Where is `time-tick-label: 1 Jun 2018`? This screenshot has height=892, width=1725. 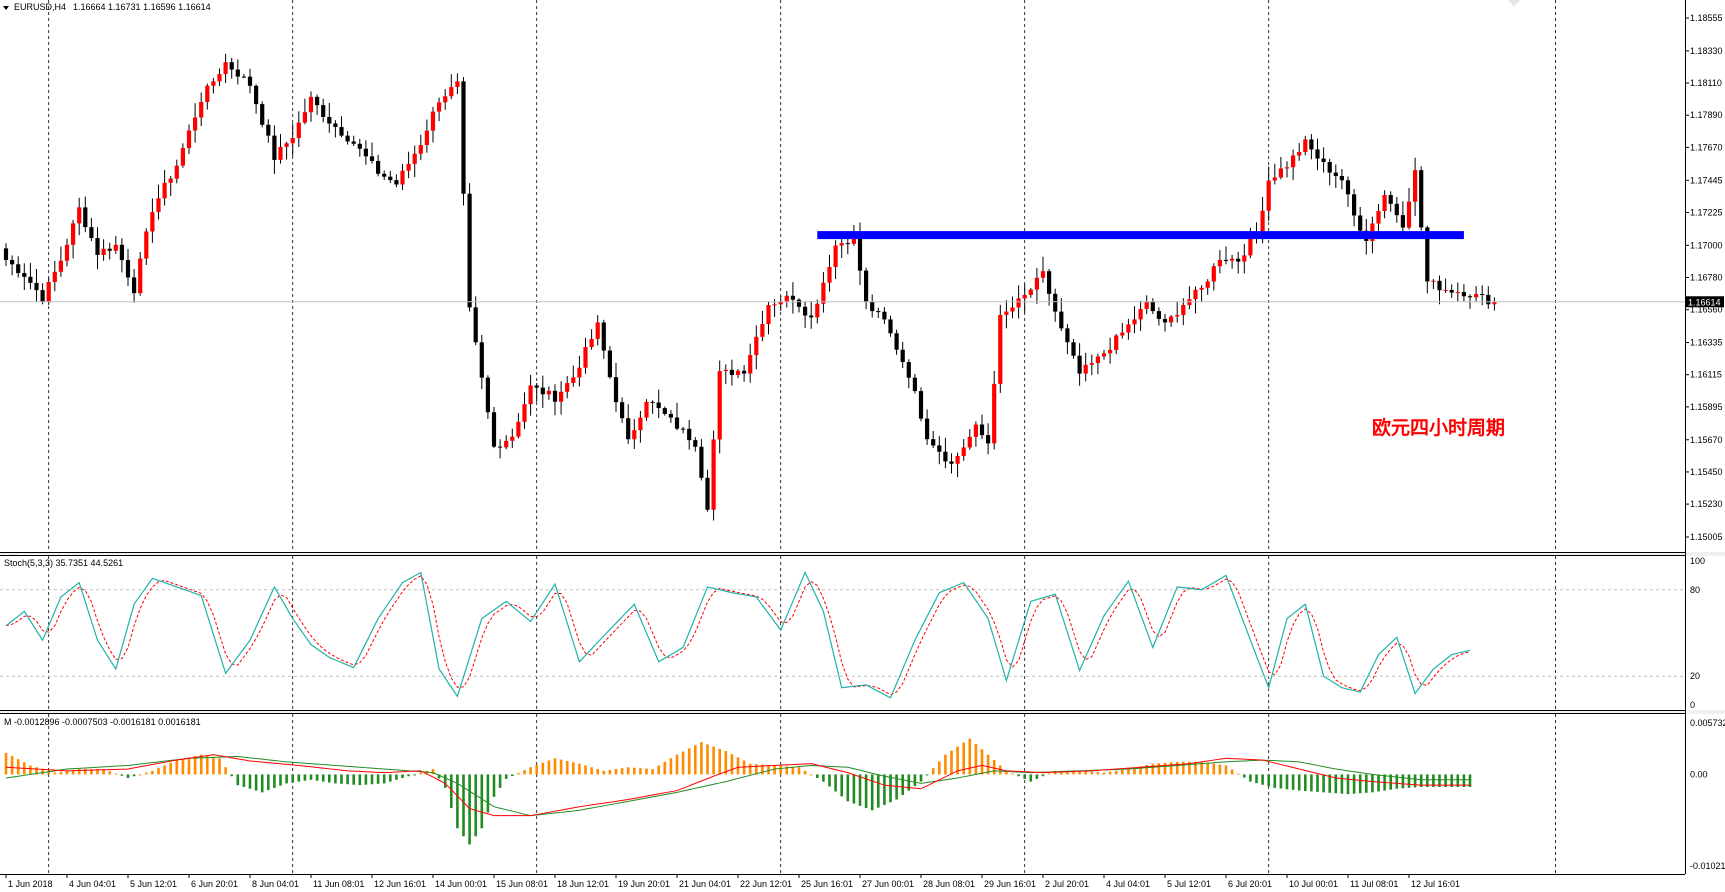
time-tick-label: 1 Jun 2018 is located at coordinates (30, 884).